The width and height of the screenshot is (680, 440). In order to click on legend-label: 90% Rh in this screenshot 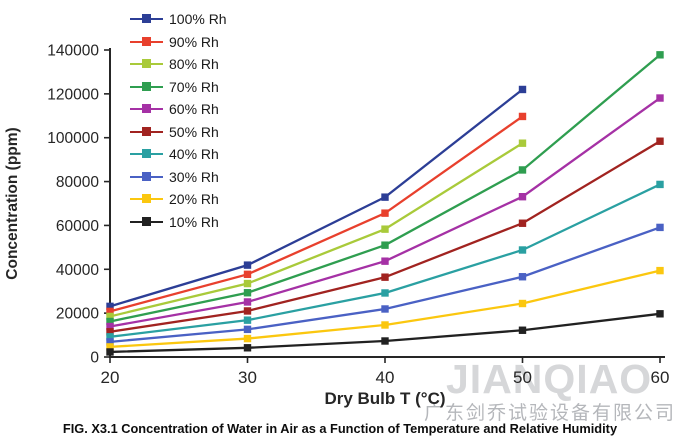, I will do `click(194, 41)`.